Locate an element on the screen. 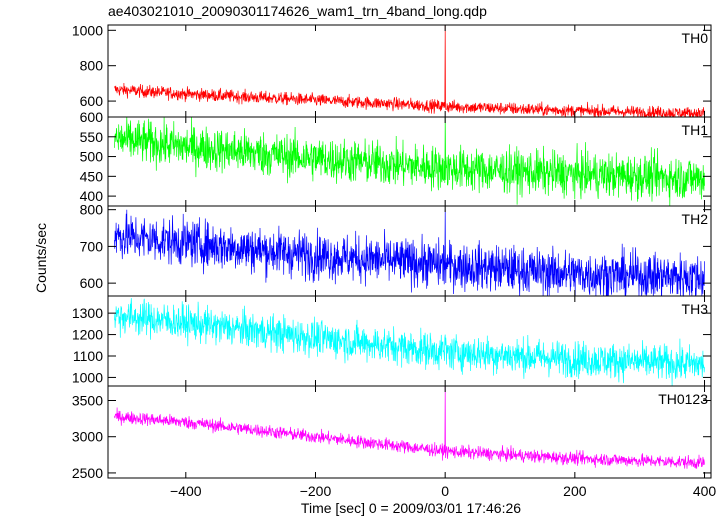 The image size is (722, 516). y-tick-label: 1300 is located at coordinates (87, 313).